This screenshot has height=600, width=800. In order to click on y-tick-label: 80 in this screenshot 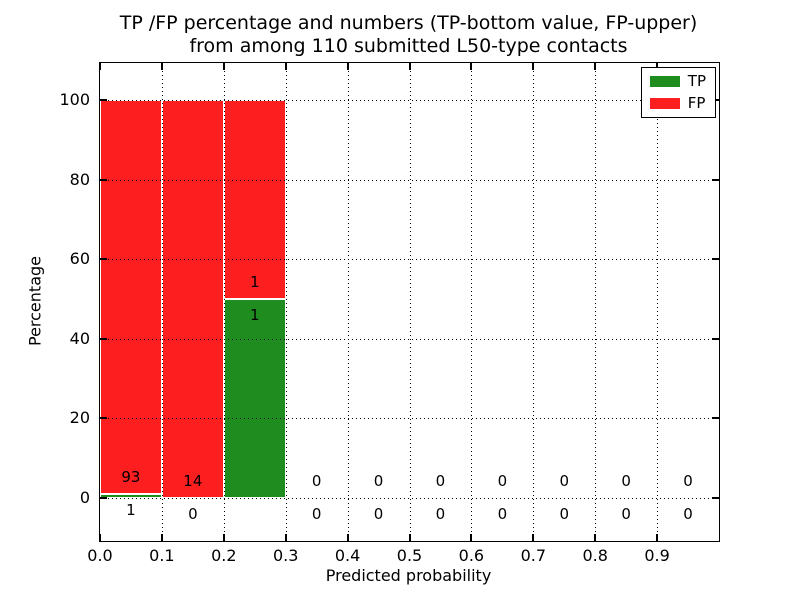, I will do `click(79, 179)`.